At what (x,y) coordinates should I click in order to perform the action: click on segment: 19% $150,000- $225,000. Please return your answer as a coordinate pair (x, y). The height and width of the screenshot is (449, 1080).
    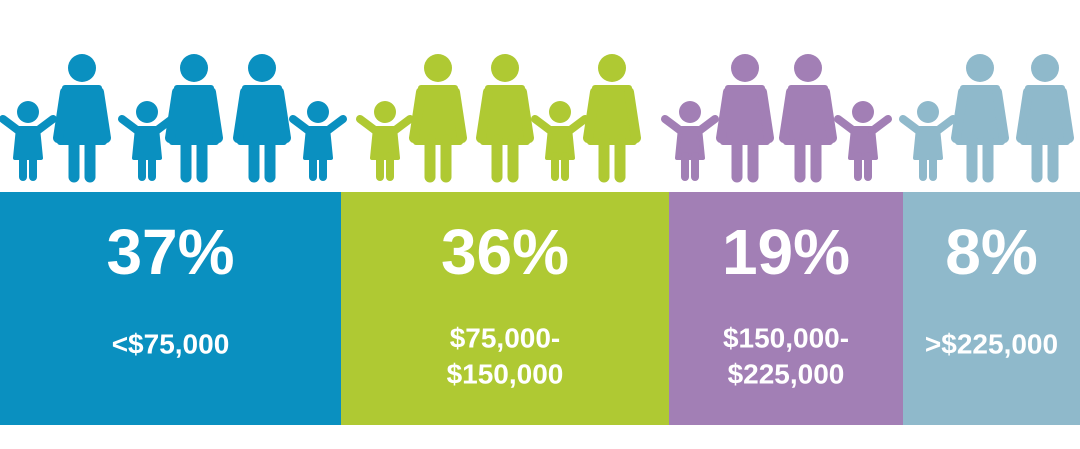
    Looking at the image, I should click on (786, 308).